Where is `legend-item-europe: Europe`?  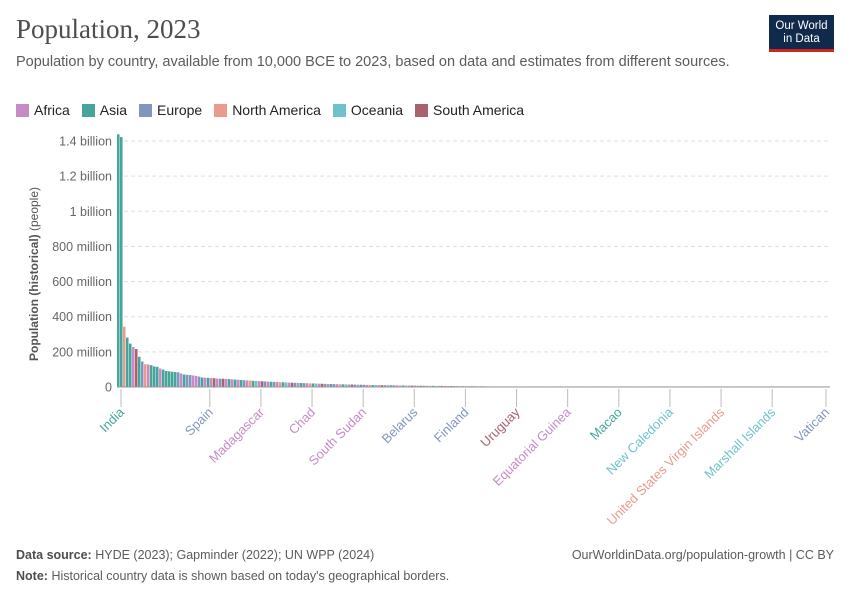
legend-item-europe: Europe is located at coordinates (170, 110).